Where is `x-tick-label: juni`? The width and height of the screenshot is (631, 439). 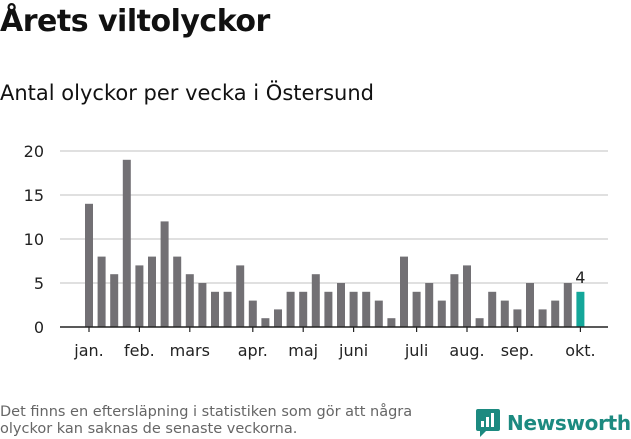
x-tick-label: juni is located at coordinates (353, 350).